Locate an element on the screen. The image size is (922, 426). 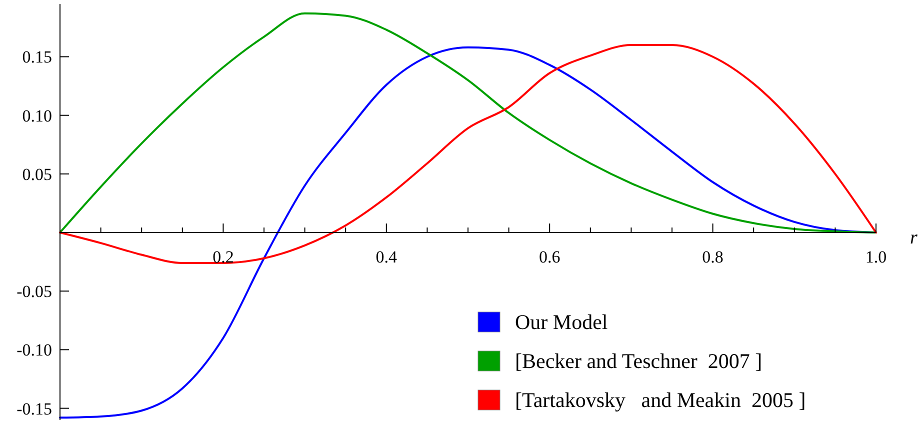
y-tick-label: 0.15 is located at coordinates (37, 57).